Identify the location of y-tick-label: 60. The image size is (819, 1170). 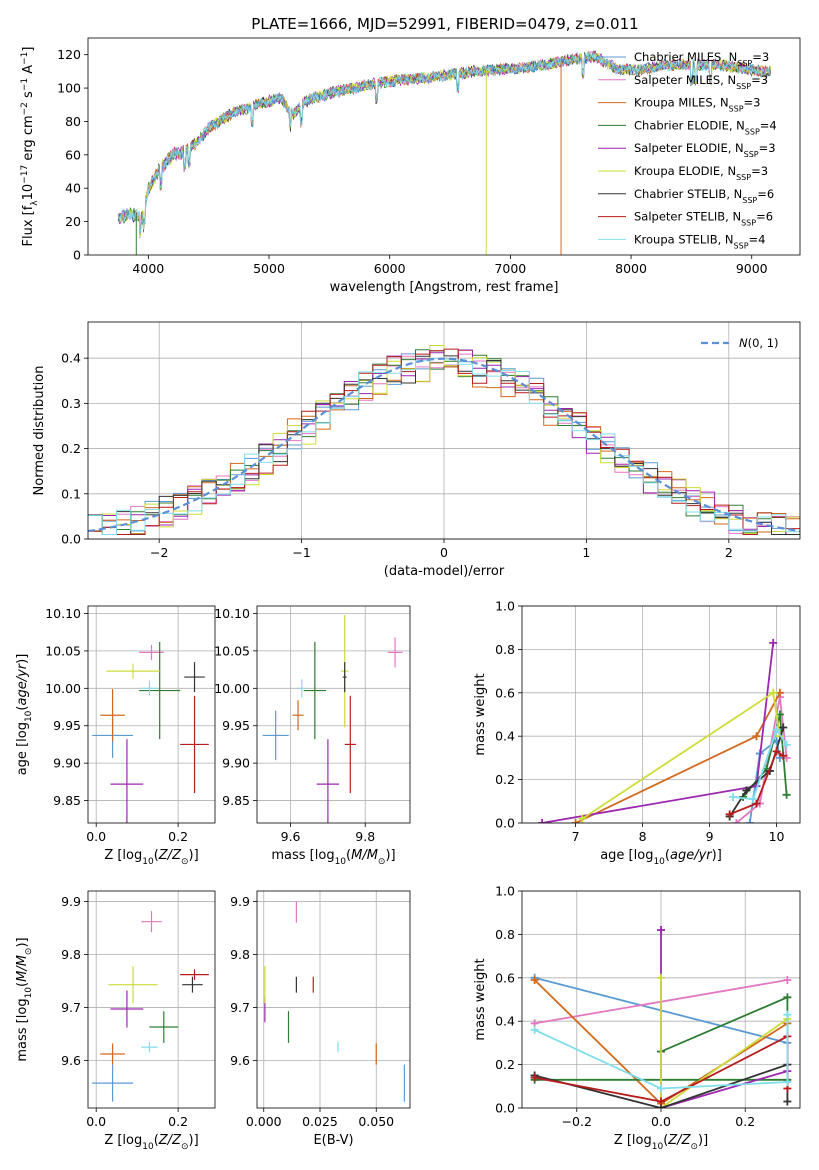
(73, 154).